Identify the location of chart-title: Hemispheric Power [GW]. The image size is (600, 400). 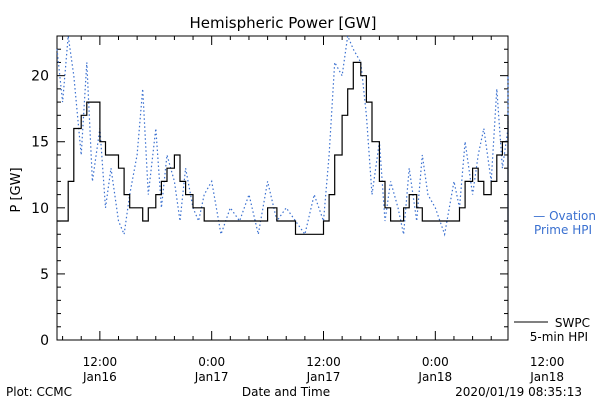
(283, 23).